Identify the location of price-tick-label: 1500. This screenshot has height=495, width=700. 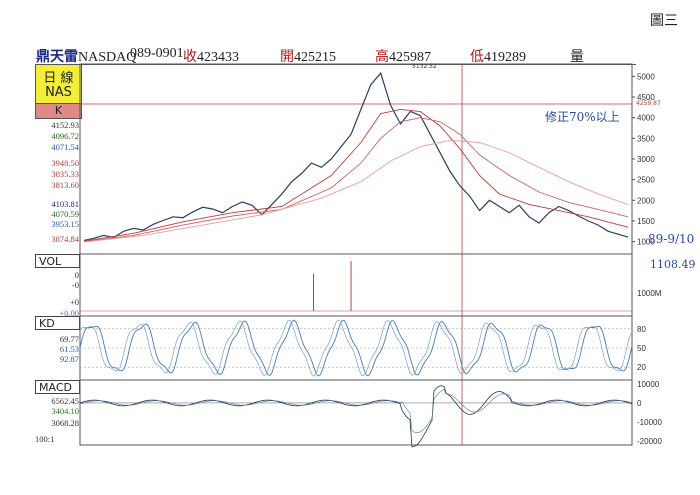
(646, 221).